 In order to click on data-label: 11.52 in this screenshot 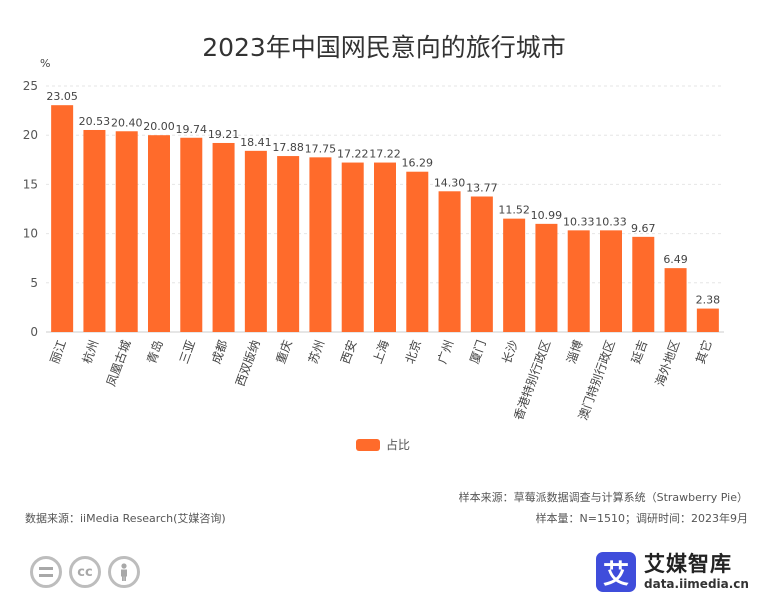, I will do `click(514, 210)`.